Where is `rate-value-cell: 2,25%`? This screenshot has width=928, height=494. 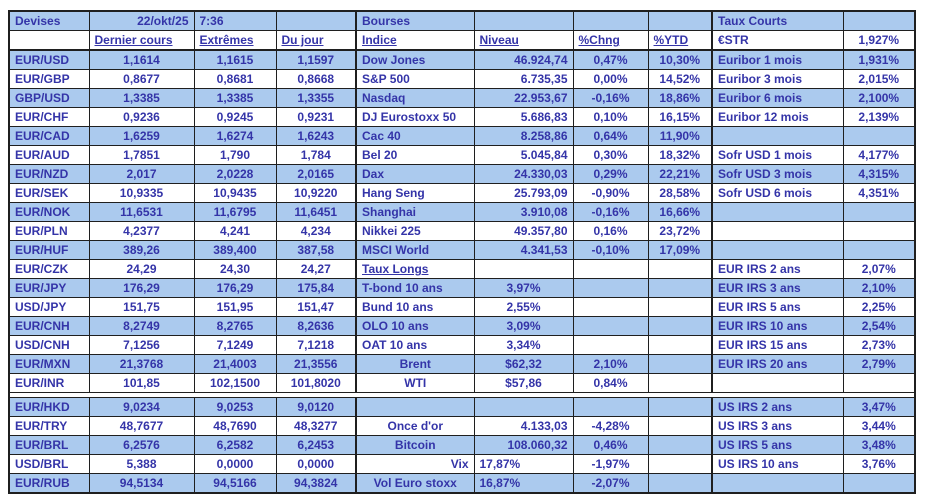 rate-value-cell: 2,25% is located at coordinates (879, 307).